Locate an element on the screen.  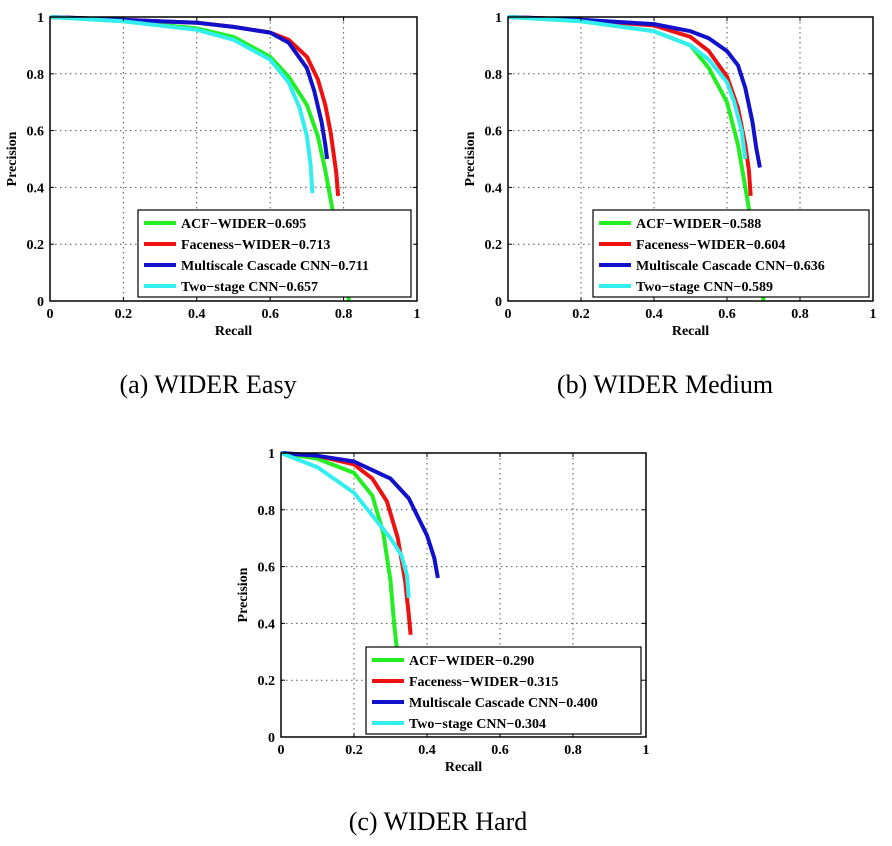
legend-label-3: Two−stage CNN−0.657 is located at coordinates (249, 287).